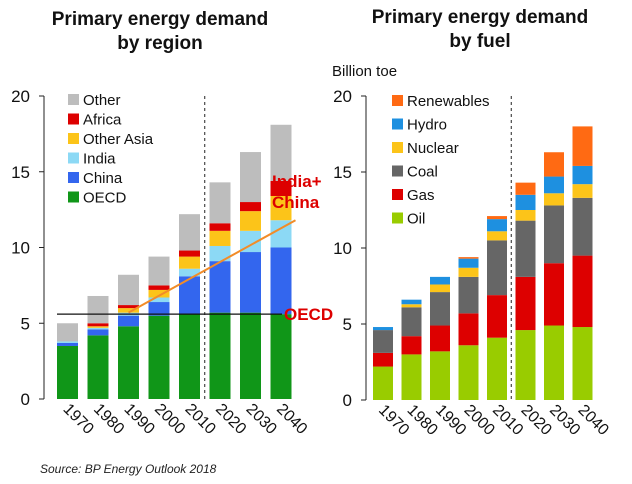 The height and width of the screenshot is (484, 632). What do you see at coordinates (422, 420) in the screenshot?
I see `x-tick-label: 1980` at bounding box center [422, 420].